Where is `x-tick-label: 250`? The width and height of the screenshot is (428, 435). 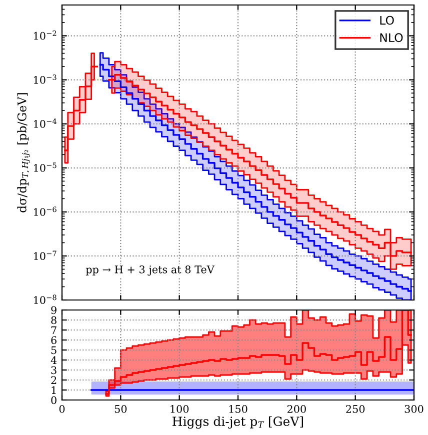 x-tick-label: 250 is located at coordinates (355, 409).